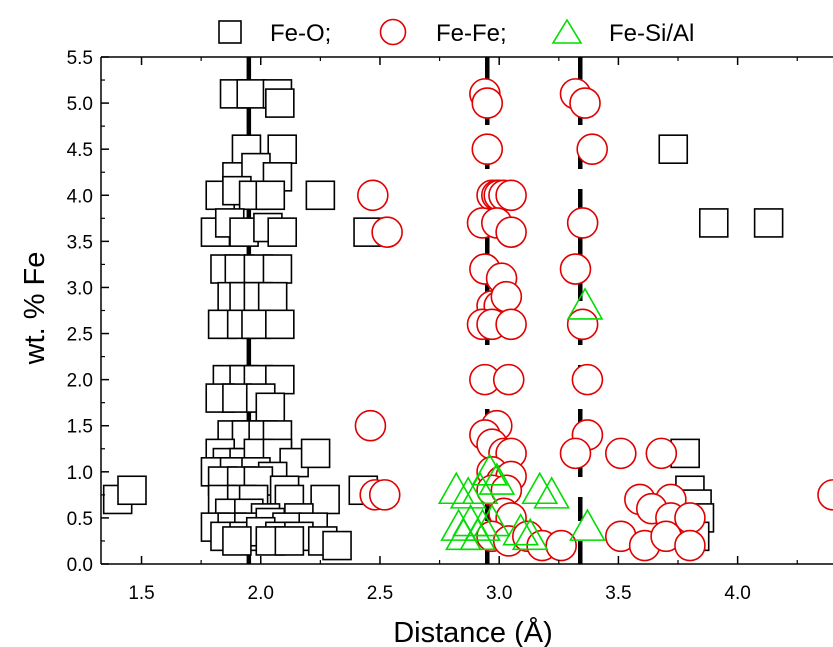 The width and height of the screenshot is (833, 647). What do you see at coordinates (618, 593) in the screenshot?
I see `x-tick-label: 3.5` at bounding box center [618, 593].